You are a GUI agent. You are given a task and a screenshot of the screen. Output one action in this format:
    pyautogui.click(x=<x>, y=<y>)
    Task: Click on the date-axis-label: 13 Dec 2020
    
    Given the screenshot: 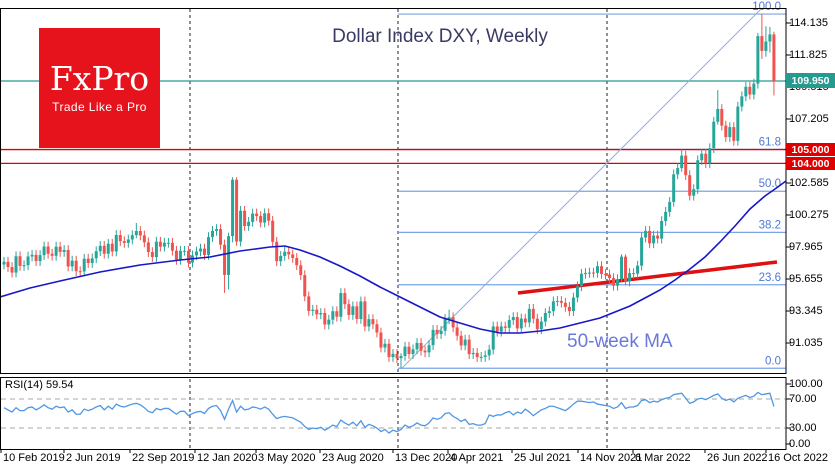 What is the action you would take?
    pyautogui.click(x=426, y=458)
    